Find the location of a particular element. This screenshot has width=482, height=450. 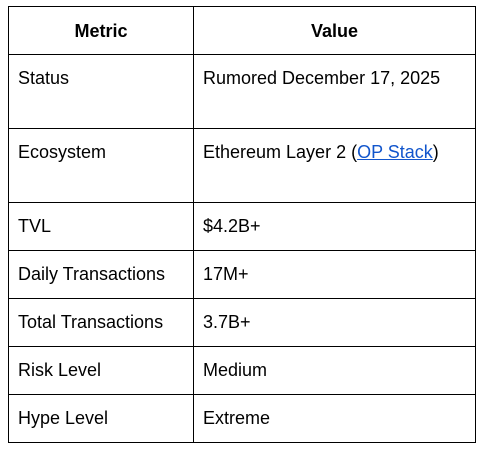

value-cell: Ethereum Layer 2 (OP Stack) is located at coordinates (334, 165).